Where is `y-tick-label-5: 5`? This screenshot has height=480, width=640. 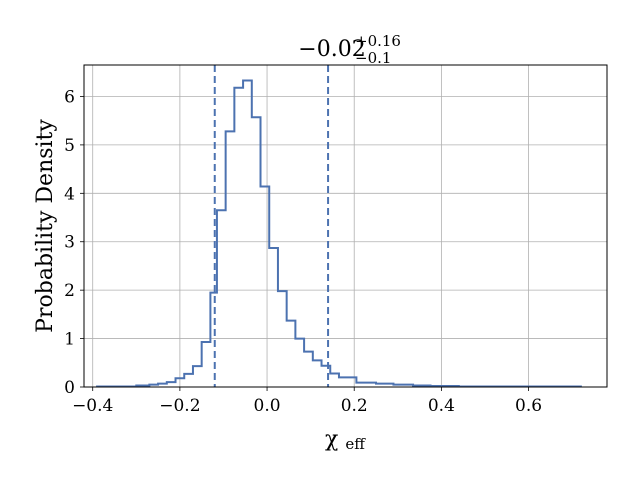 y-tick-label-5: 5 is located at coordinates (69, 146).